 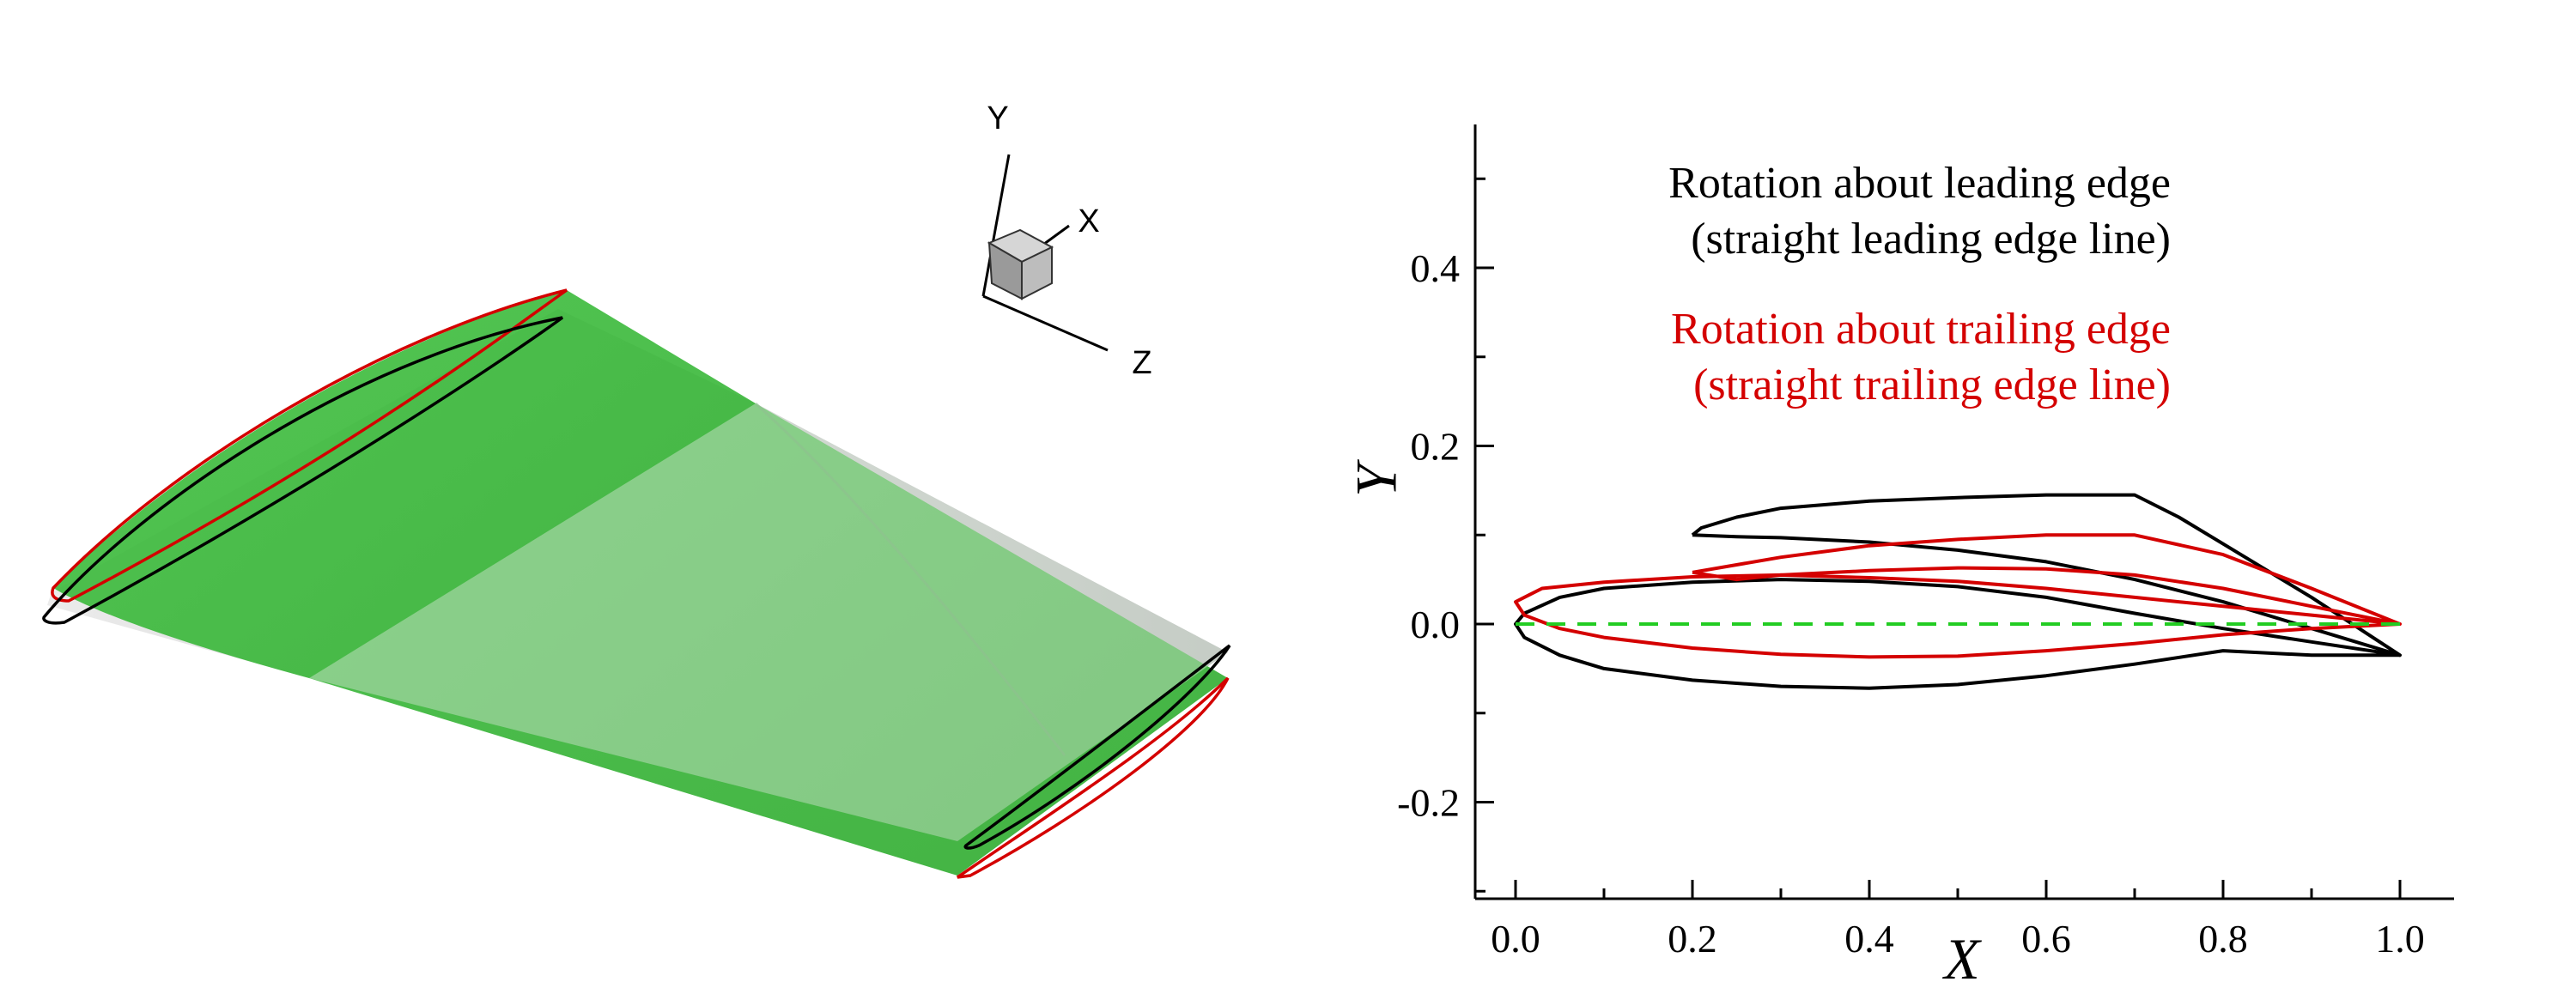 What do you see at coordinates (1919, 183) in the screenshot?
I see `legend-black-line1: Rotation about leading edge` at bounding box center [1919, 183].